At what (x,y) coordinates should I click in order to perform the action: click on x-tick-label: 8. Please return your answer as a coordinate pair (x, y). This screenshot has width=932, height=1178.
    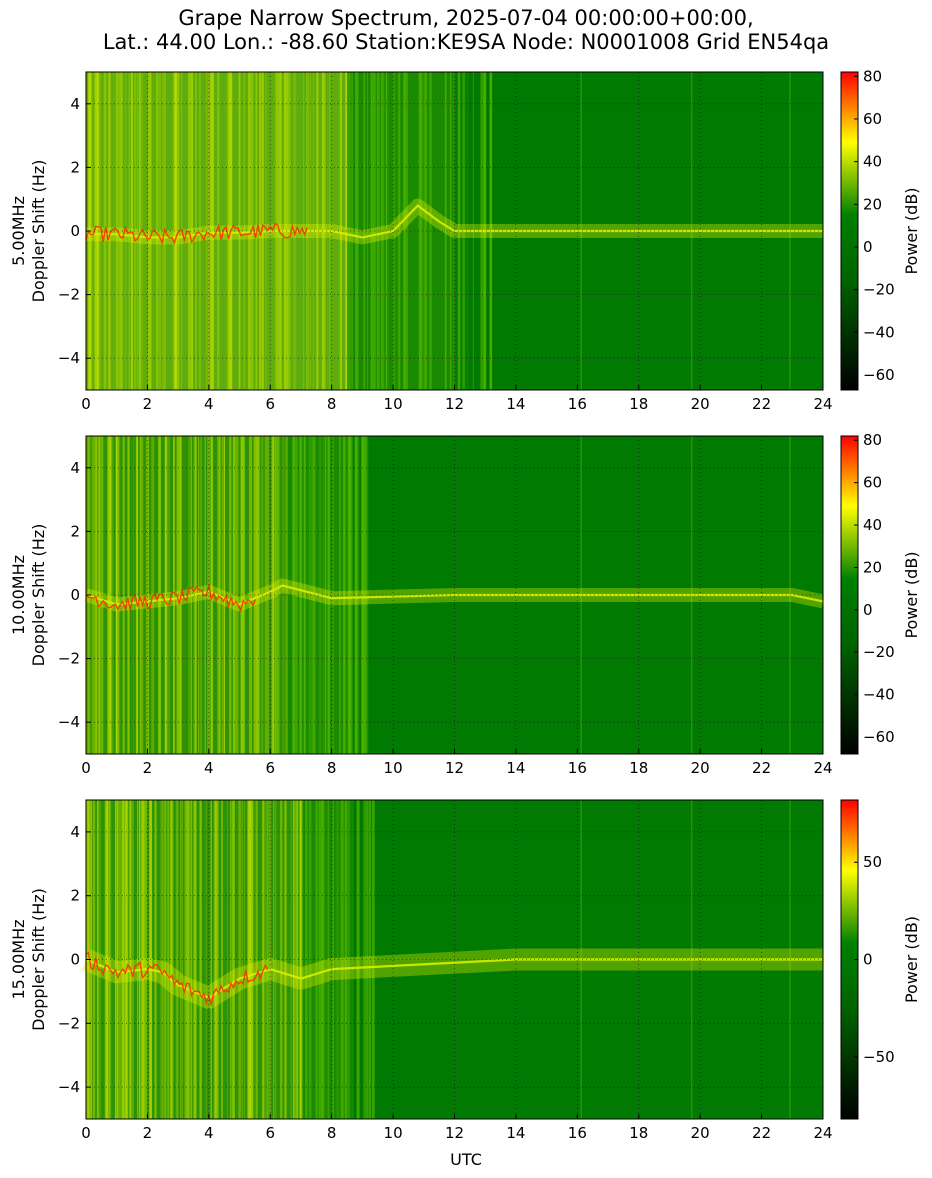
    Looking at the image, I should click on (332, 768).